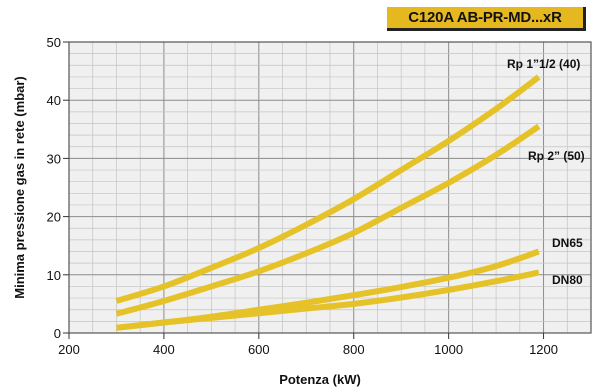 The width and height of the screenshot is (603, 392). I want to click on y-tick-label: 50, so click(54, 42).